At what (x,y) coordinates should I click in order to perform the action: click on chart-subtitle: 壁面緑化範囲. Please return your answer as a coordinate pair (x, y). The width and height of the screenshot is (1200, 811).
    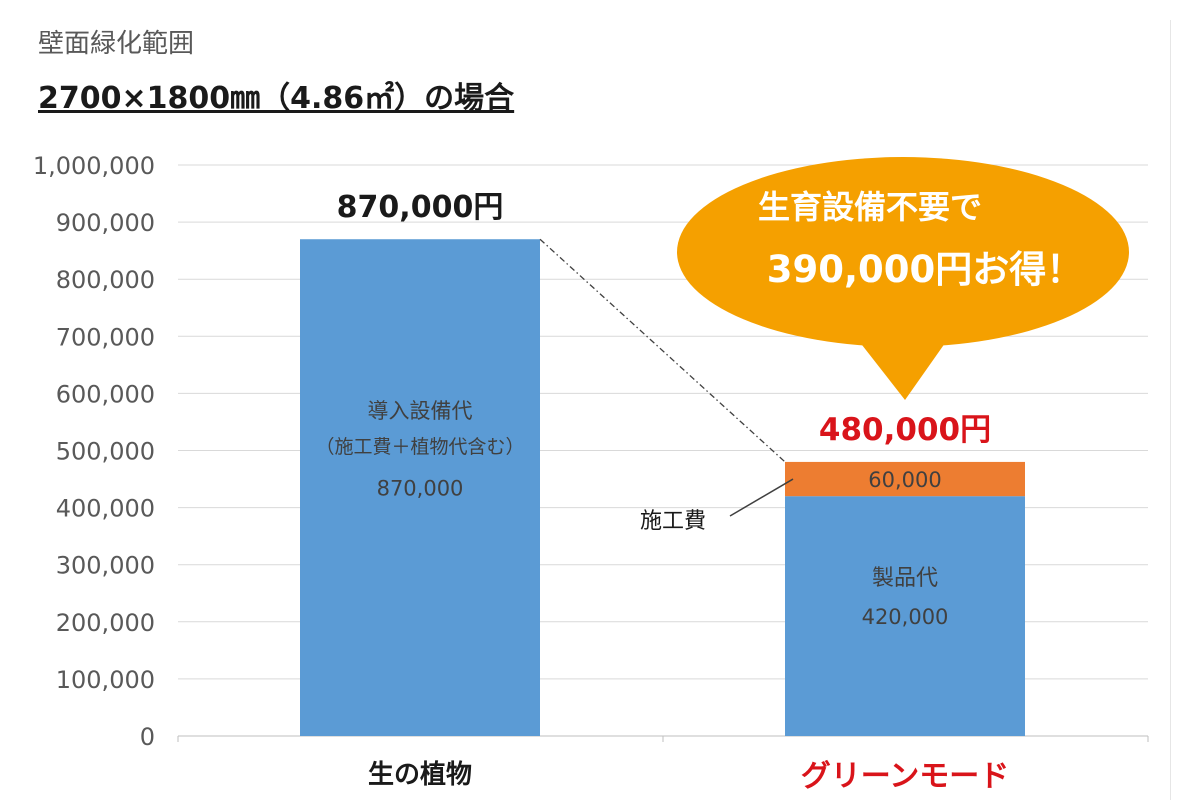
    Looking at the image, I should click on (116, 44).